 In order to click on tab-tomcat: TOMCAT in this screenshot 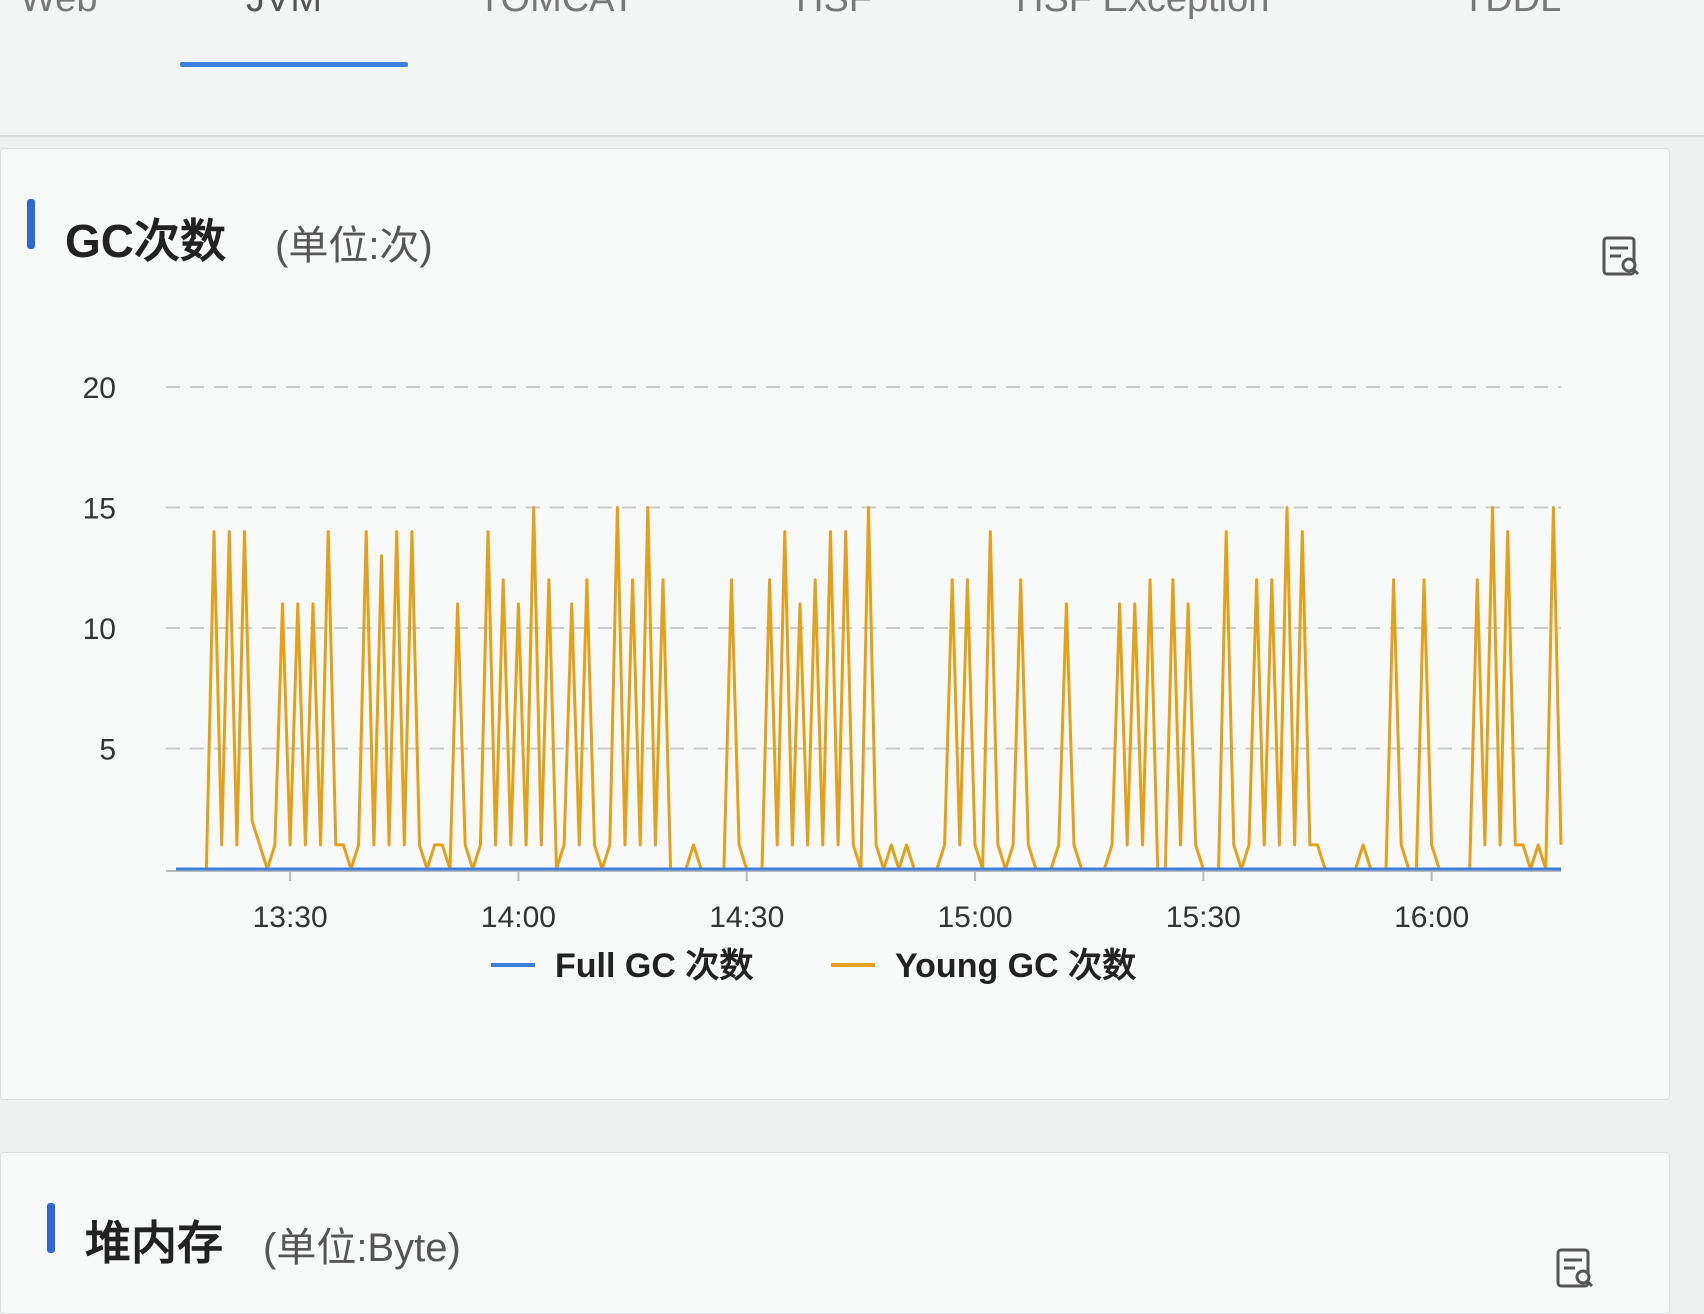, I will do `click(556, 10)`.